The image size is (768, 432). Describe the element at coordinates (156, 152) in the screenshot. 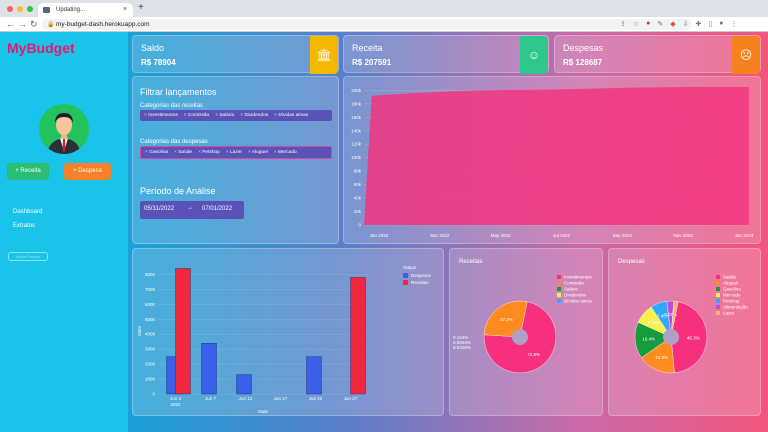

I see `expense-tag: Gasolina` at that location.